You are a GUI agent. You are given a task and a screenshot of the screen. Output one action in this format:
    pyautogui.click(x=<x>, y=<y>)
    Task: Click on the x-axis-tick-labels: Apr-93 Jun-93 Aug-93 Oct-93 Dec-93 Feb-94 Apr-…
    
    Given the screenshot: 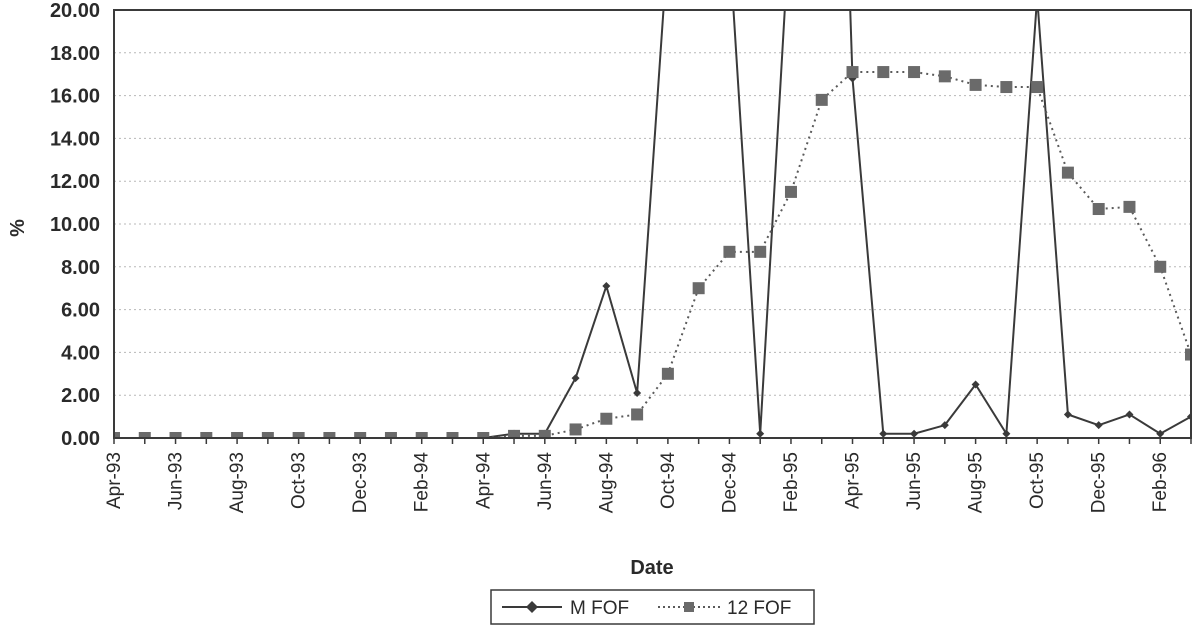 What is the action you would take?
    pyautogui.click(x=637, y=483)
    